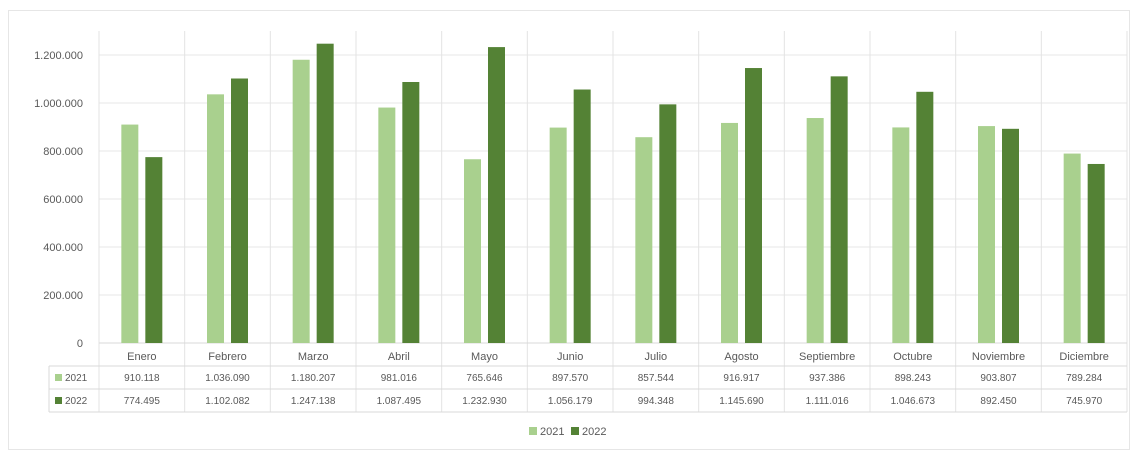  Describe the element at coordinates (484, 357) in the screenshot. I see `x-tick-label: Mayo` at that location.